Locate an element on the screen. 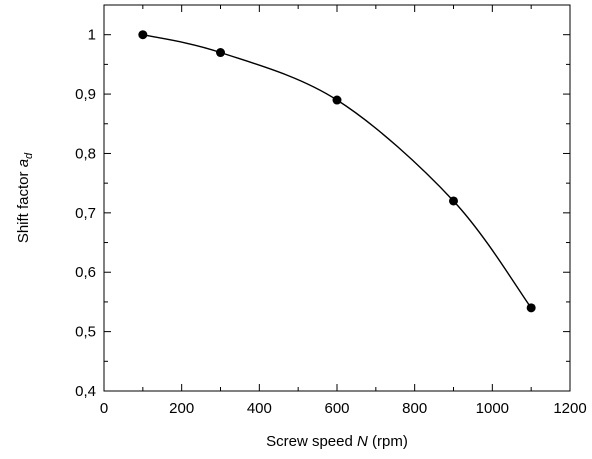 The image size is (592, 459). x-tick-label: 0 is located at coordinates (104, 408).